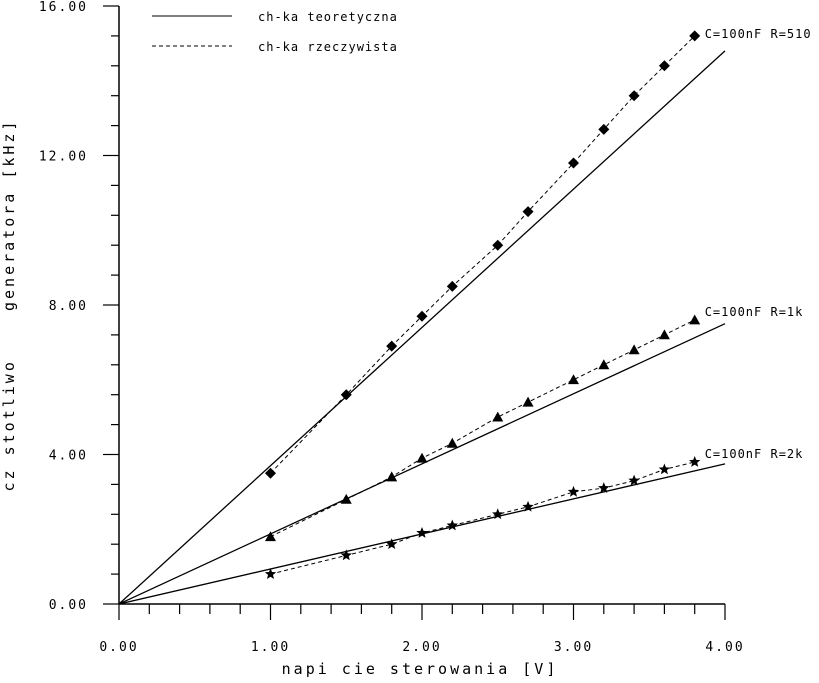 This screenshot has width=819, height=683. Describe the element at coordinates (68, 605) in the screenshot. I see `y-tick-label: 0.00` at that location.